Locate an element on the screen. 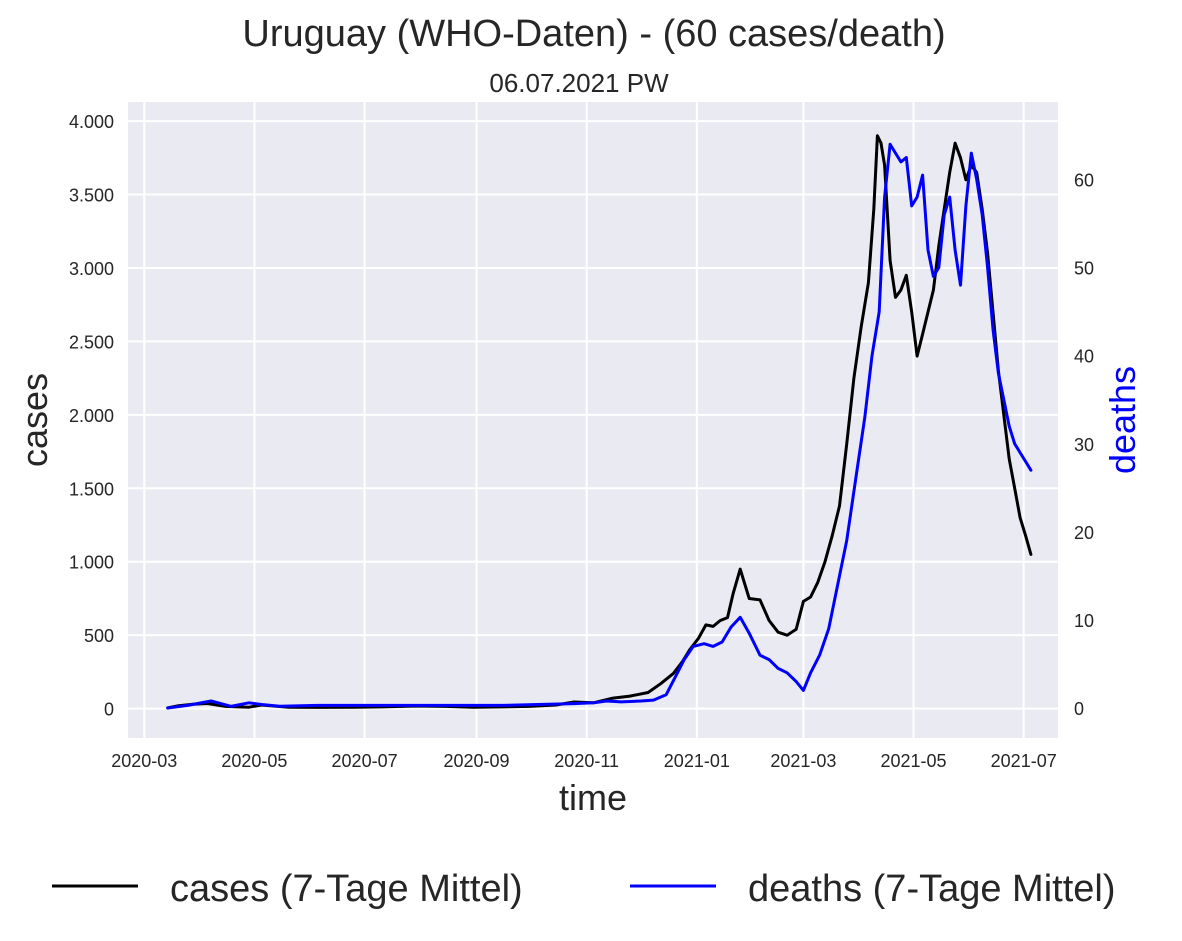 The image size is (1182, 941). y2-tick-label: 30 is located at coordinates (1084, 445).